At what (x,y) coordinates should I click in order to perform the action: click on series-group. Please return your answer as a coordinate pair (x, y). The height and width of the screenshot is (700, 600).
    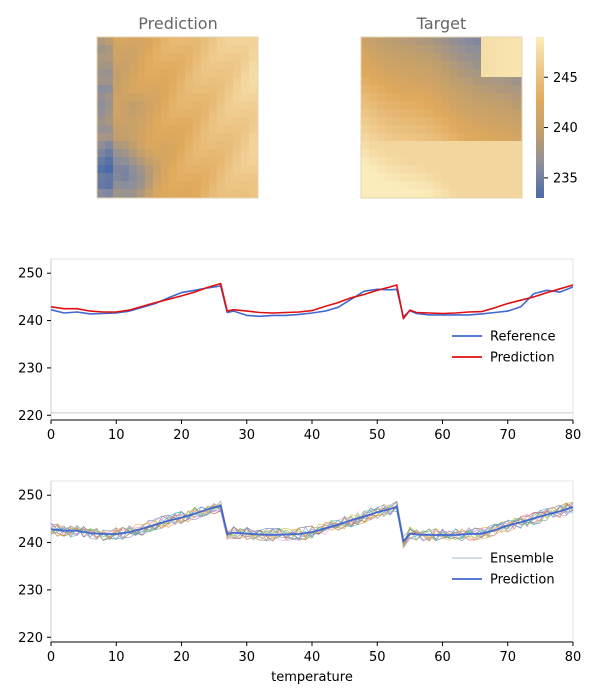
    Looking at the image, I should click on (312, 301).